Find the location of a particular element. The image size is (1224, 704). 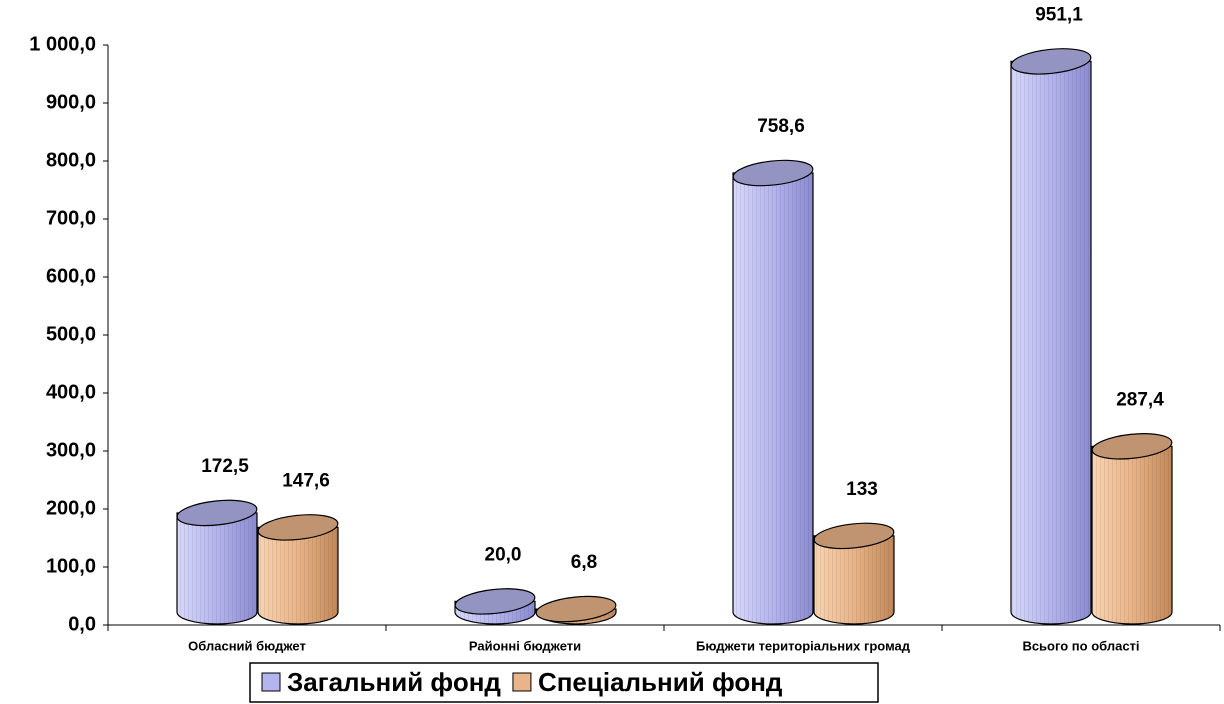

value-label: 20,0 is located at coordinates (503, 554).